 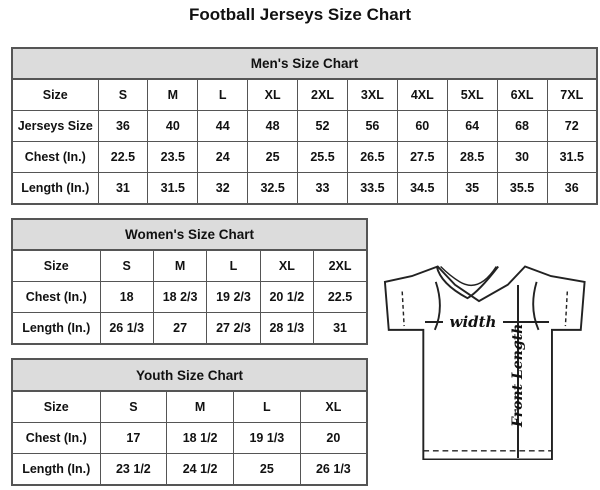 What do you see at coordinates (180, 328) in the screenshot?
I see `table-cell: 27` at bounding box center [180, 328].